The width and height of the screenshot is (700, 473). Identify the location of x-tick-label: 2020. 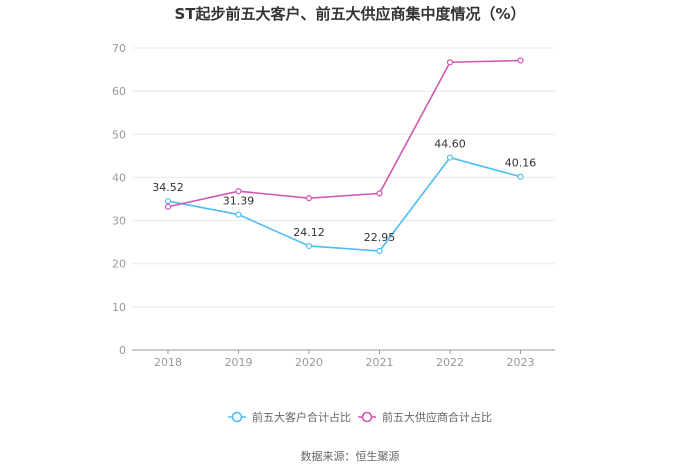
(309, 362).